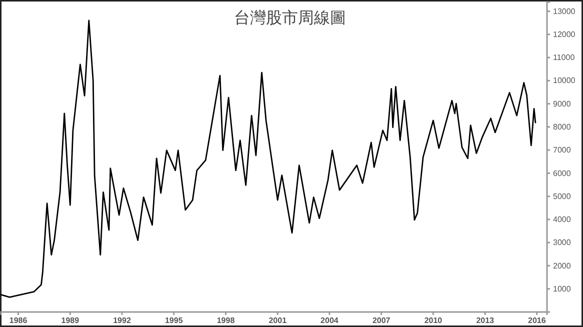  Describe the element at coordinates (562, 289) in the screenshot. I see `y-tick-label: 1000` at that location.